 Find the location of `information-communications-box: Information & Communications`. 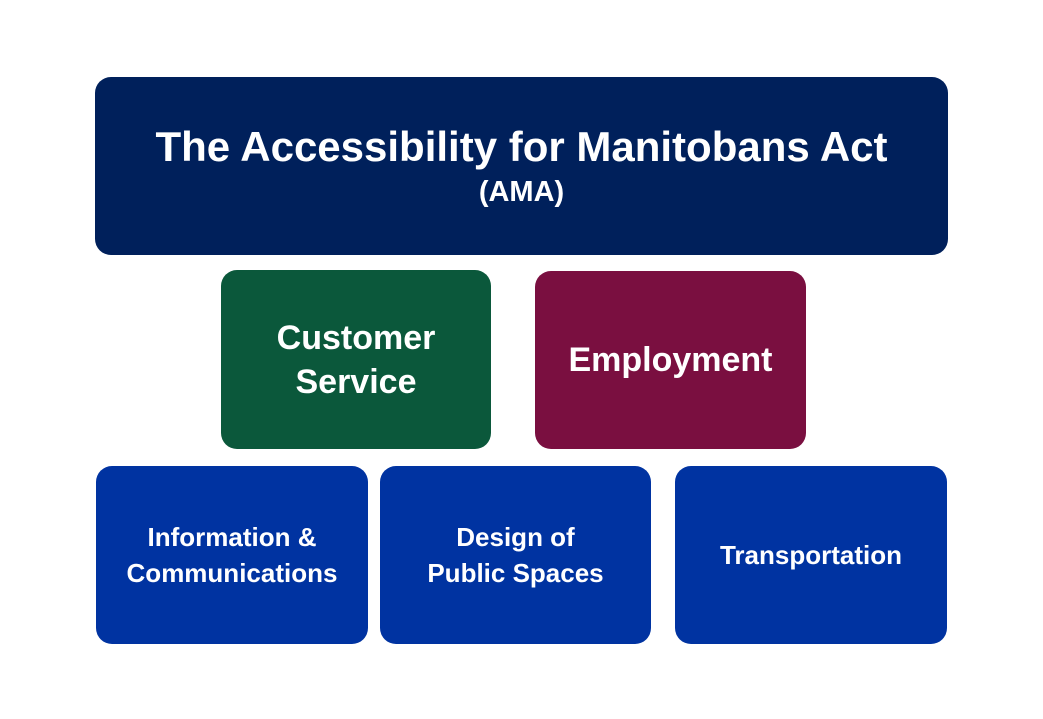

information-communications-box: Information & Communications is located at coordinates (232, 555).